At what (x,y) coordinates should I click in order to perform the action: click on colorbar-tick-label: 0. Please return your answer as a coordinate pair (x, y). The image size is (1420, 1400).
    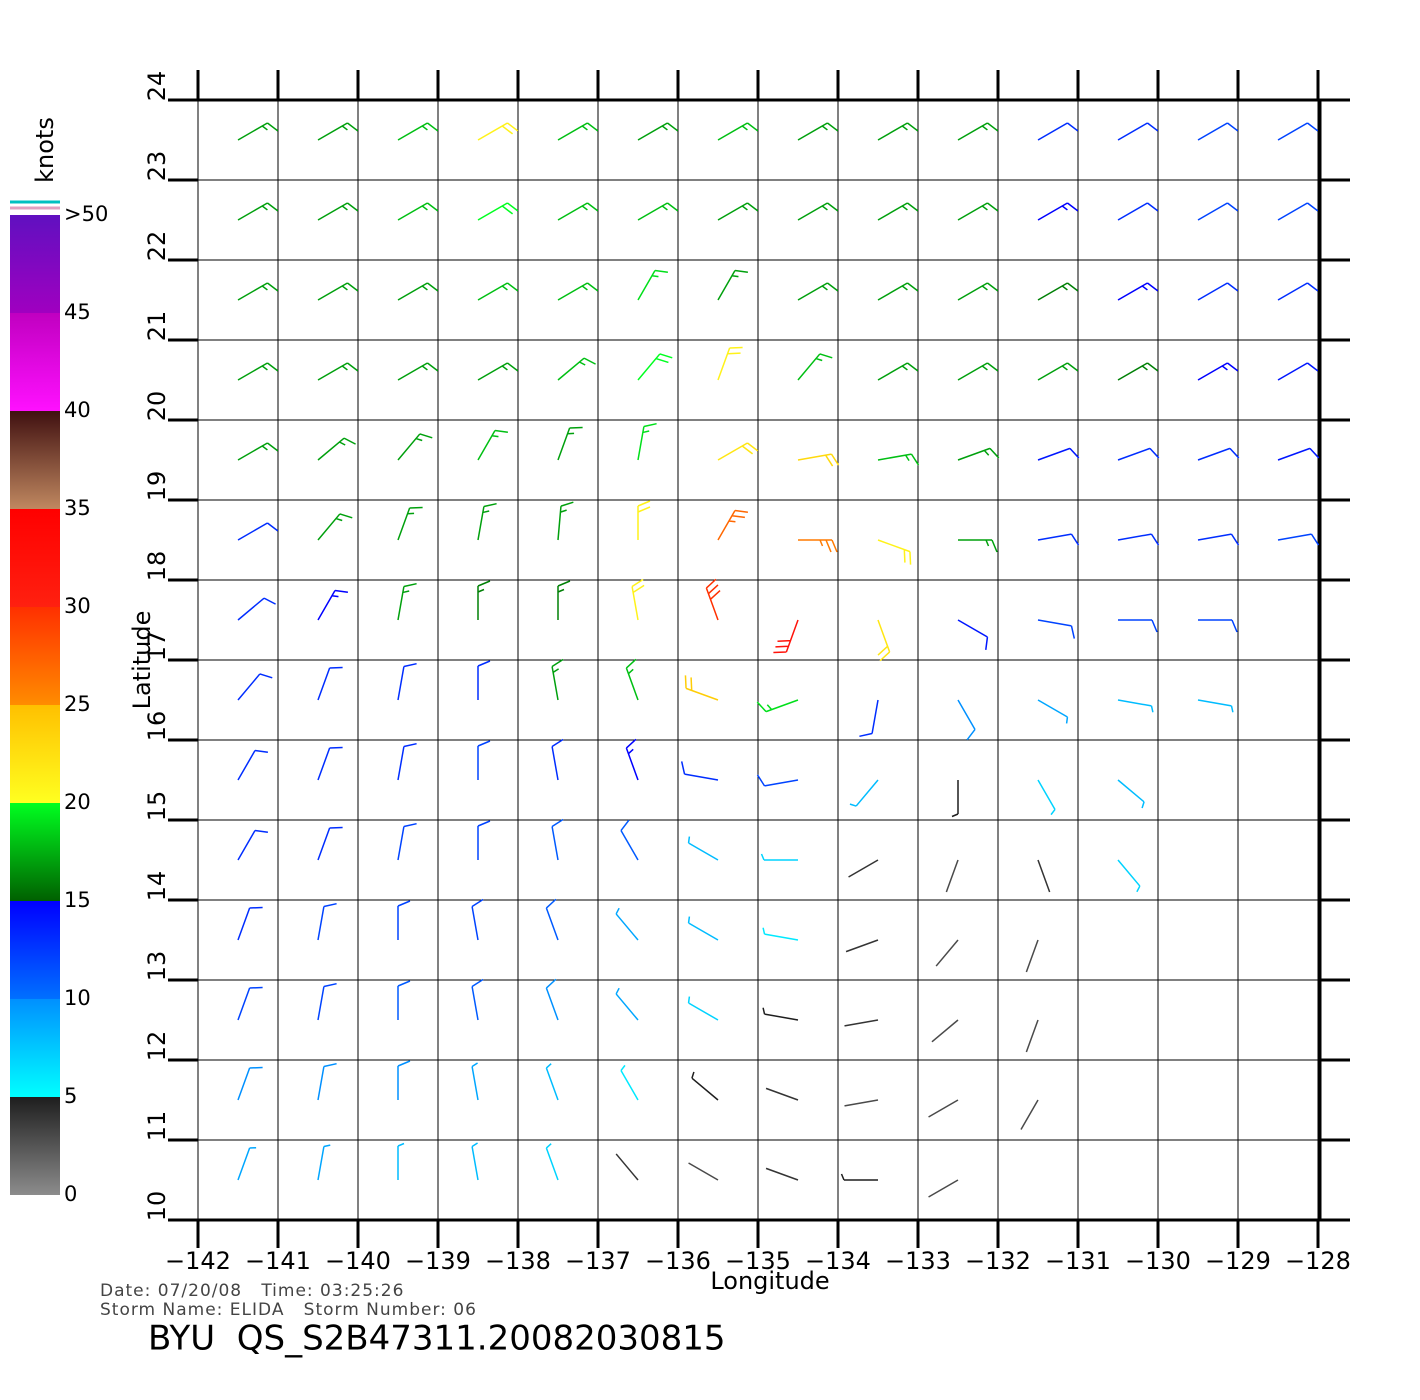
    Looking at the image, I should click on (70, 1194).